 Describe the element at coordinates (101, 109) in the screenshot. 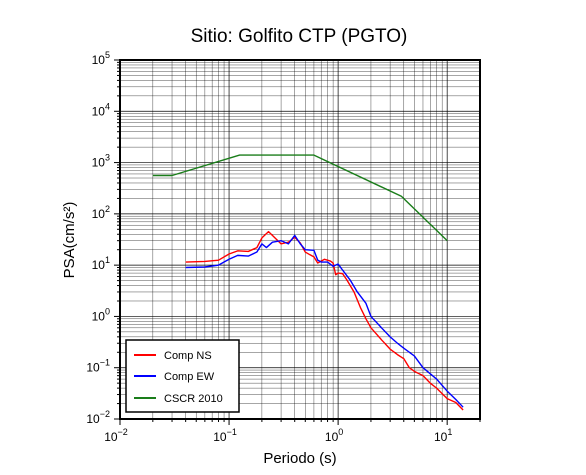

I see `y-tick-label: 10⁴` at that location.